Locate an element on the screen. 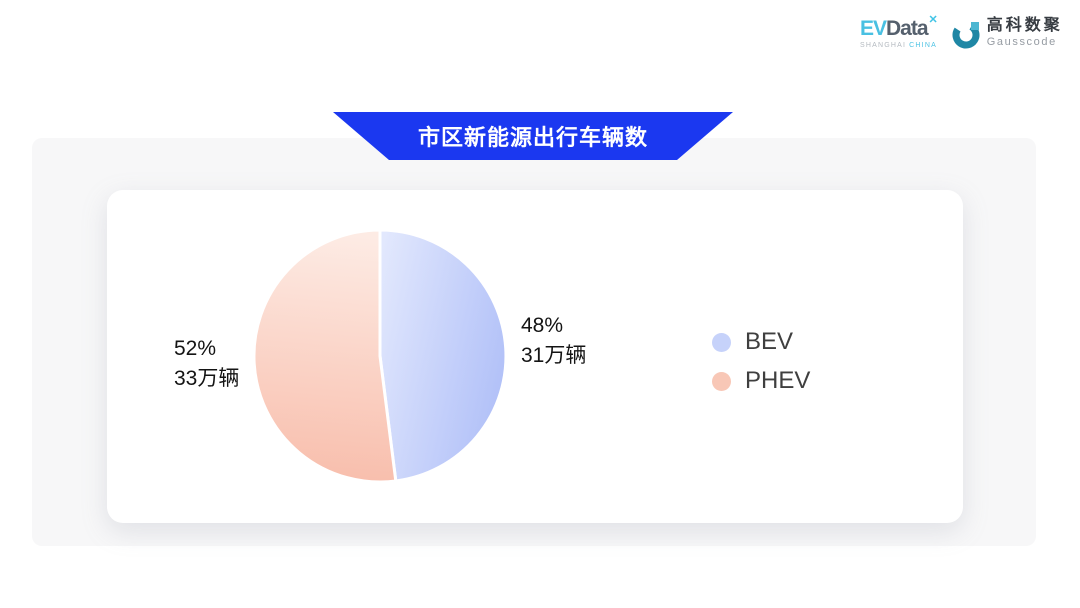  bev-value-label: 31万辆 is located at coordinates (554, 355).